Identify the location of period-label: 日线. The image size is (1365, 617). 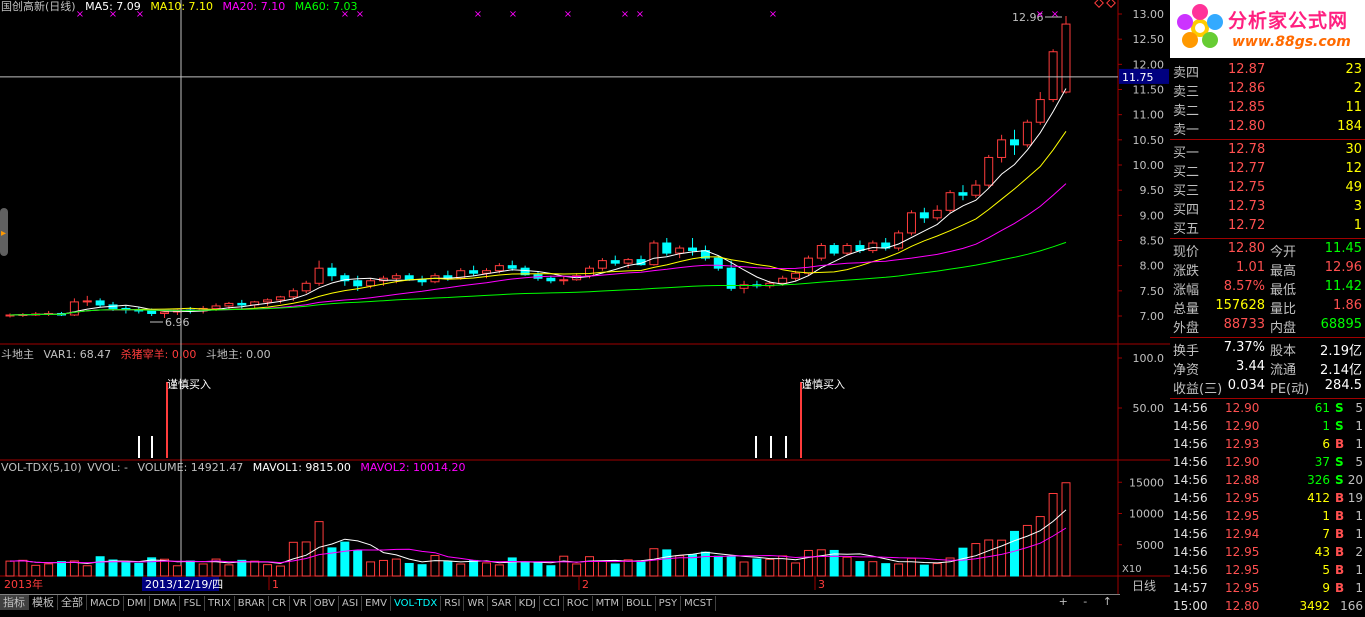
(1144, 586).